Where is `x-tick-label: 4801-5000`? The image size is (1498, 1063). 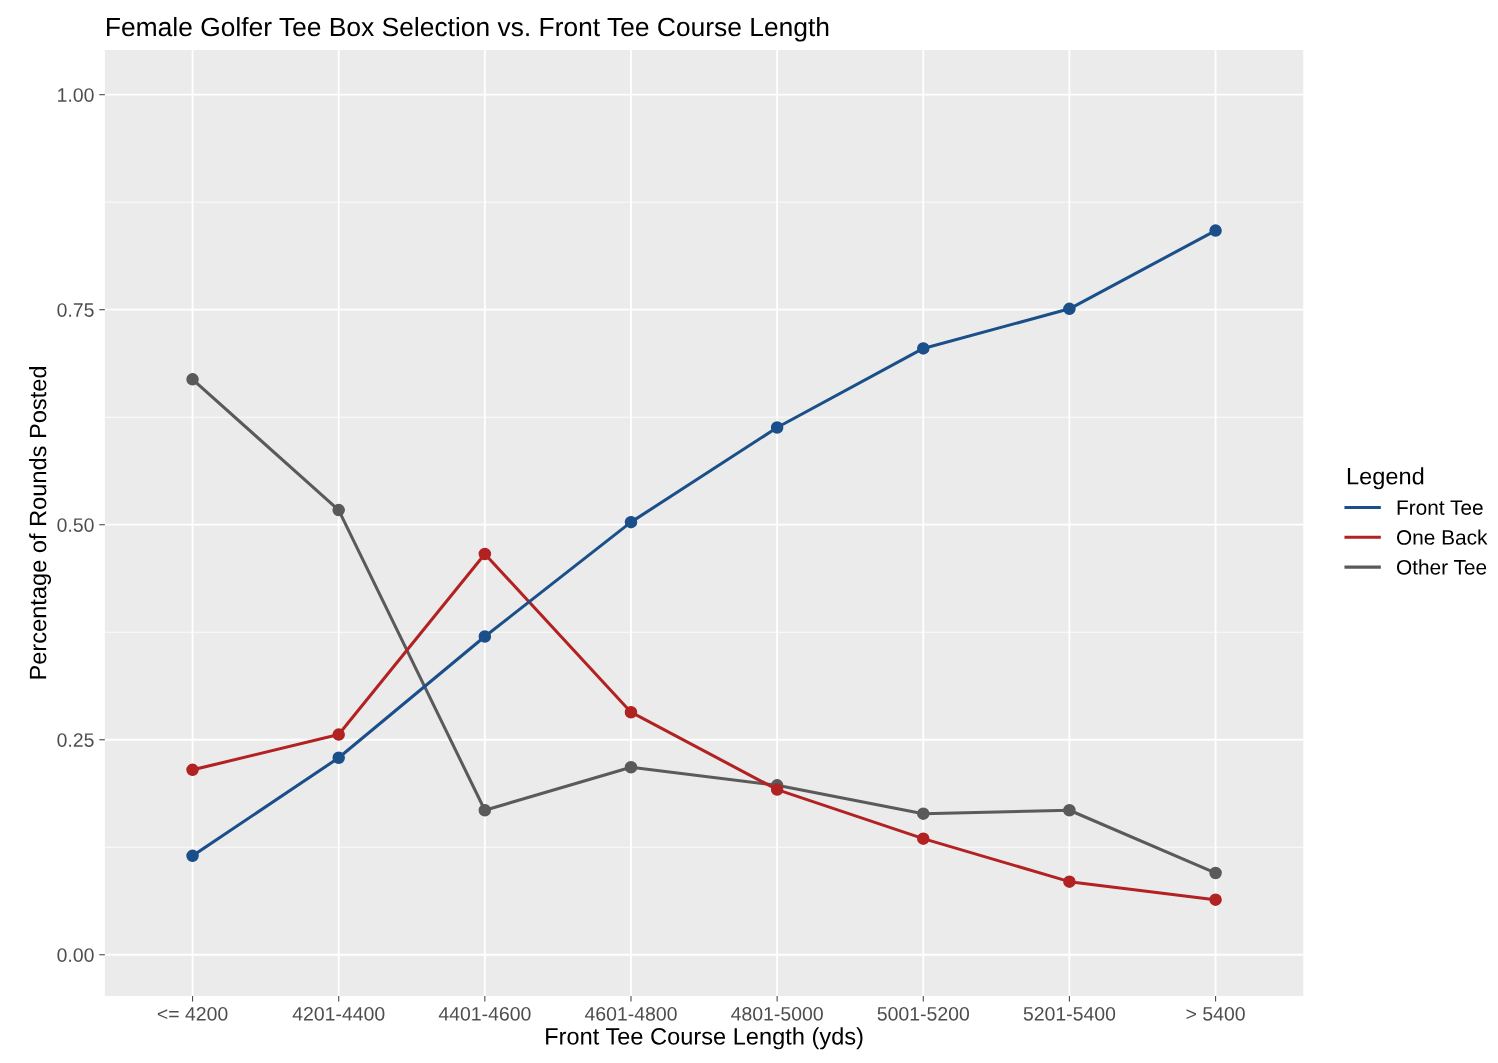
x-tick-label: 4801-5000 is located at coordinates (777, 1013).